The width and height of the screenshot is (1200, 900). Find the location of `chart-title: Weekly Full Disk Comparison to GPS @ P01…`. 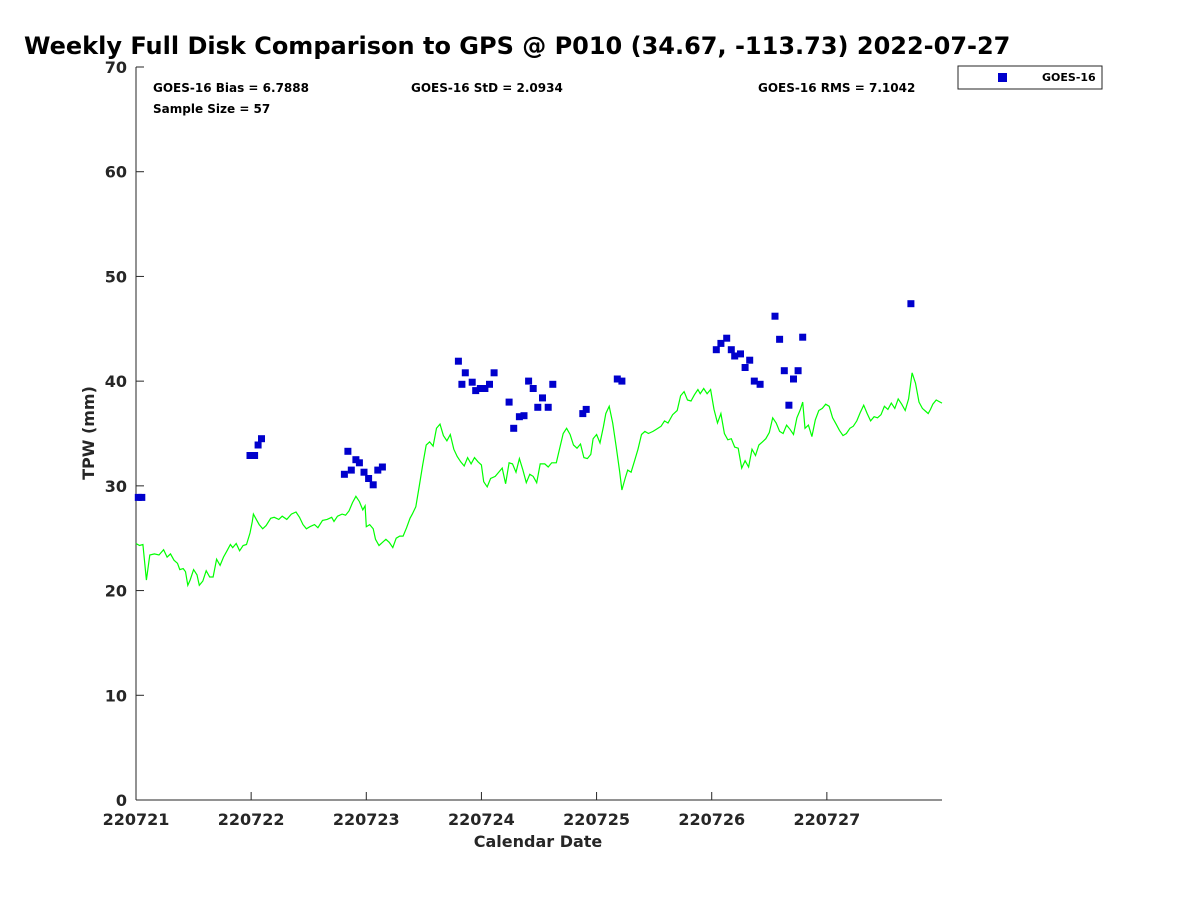

chart-title: Weekly Full Disk Comparison to GPS @ P01… is located at coordinates (517, 46).